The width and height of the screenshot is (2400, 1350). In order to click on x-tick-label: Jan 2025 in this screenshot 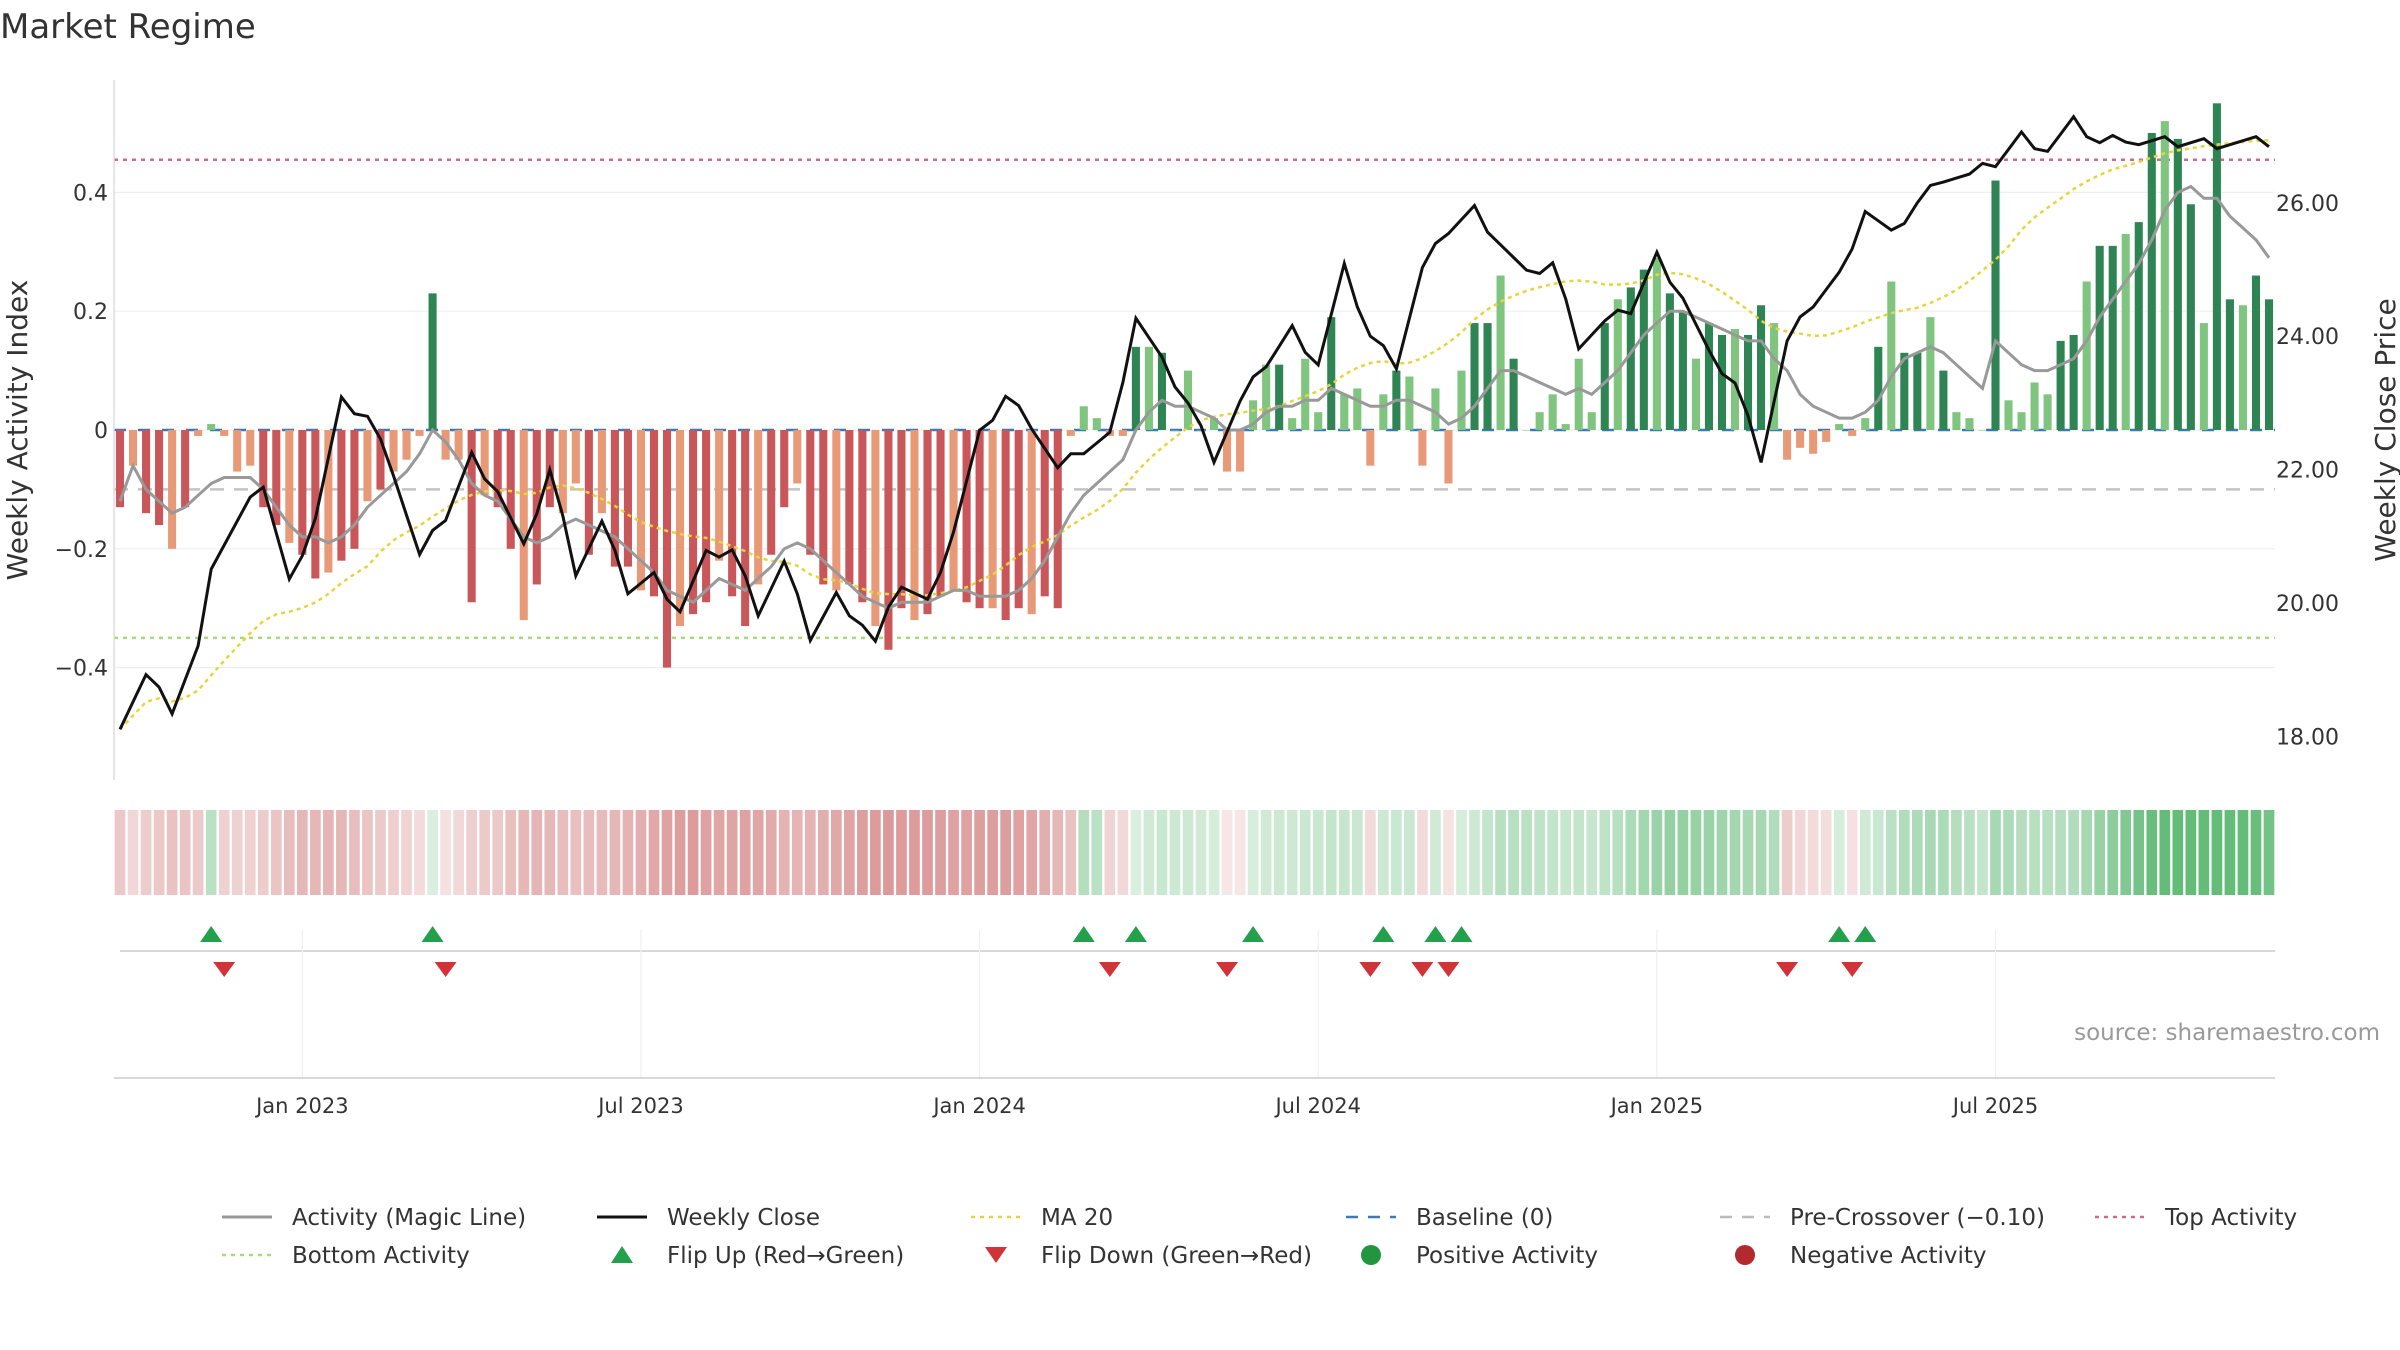, I will do `click(1656, 1106)`.